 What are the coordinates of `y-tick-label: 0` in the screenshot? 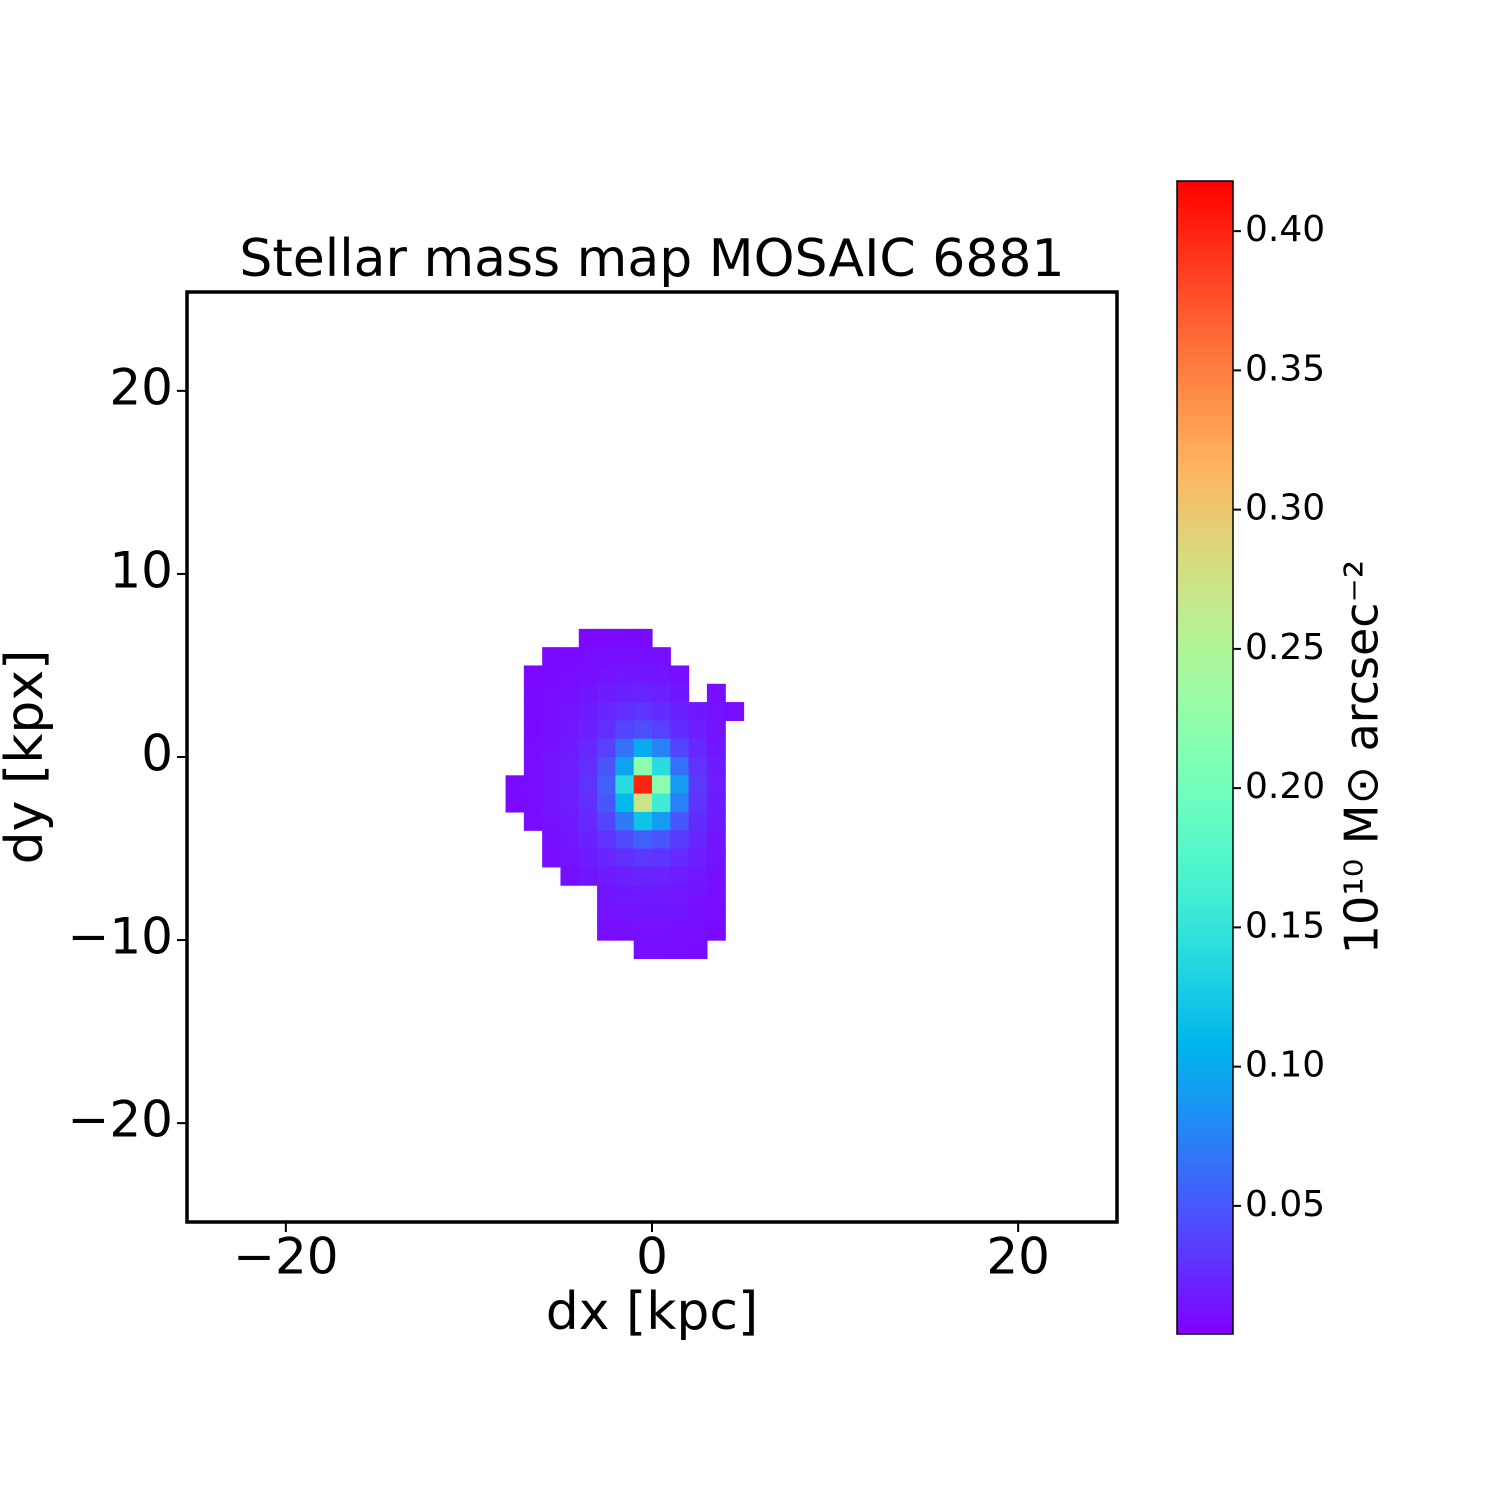 It's located at (157, 754).